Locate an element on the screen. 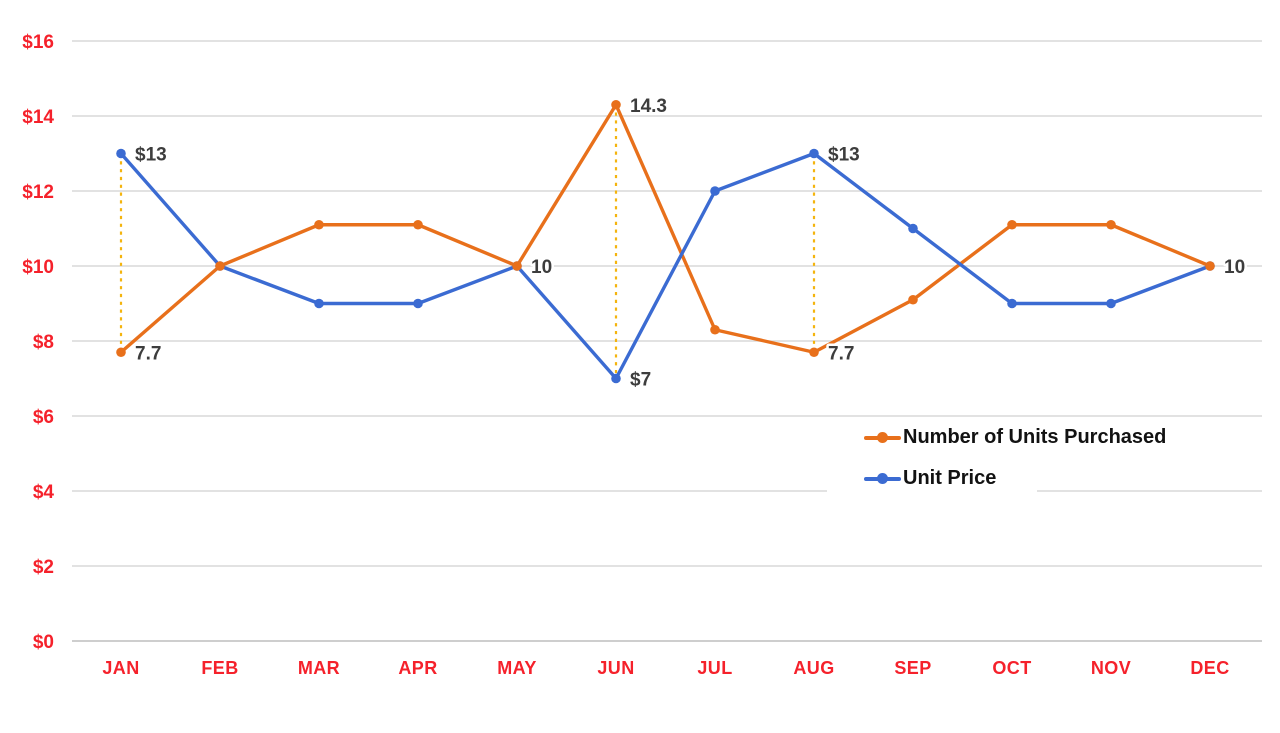 This screenshot has width=1280, height=733. x-axis-label: APR is located at coordinates (417, 668).